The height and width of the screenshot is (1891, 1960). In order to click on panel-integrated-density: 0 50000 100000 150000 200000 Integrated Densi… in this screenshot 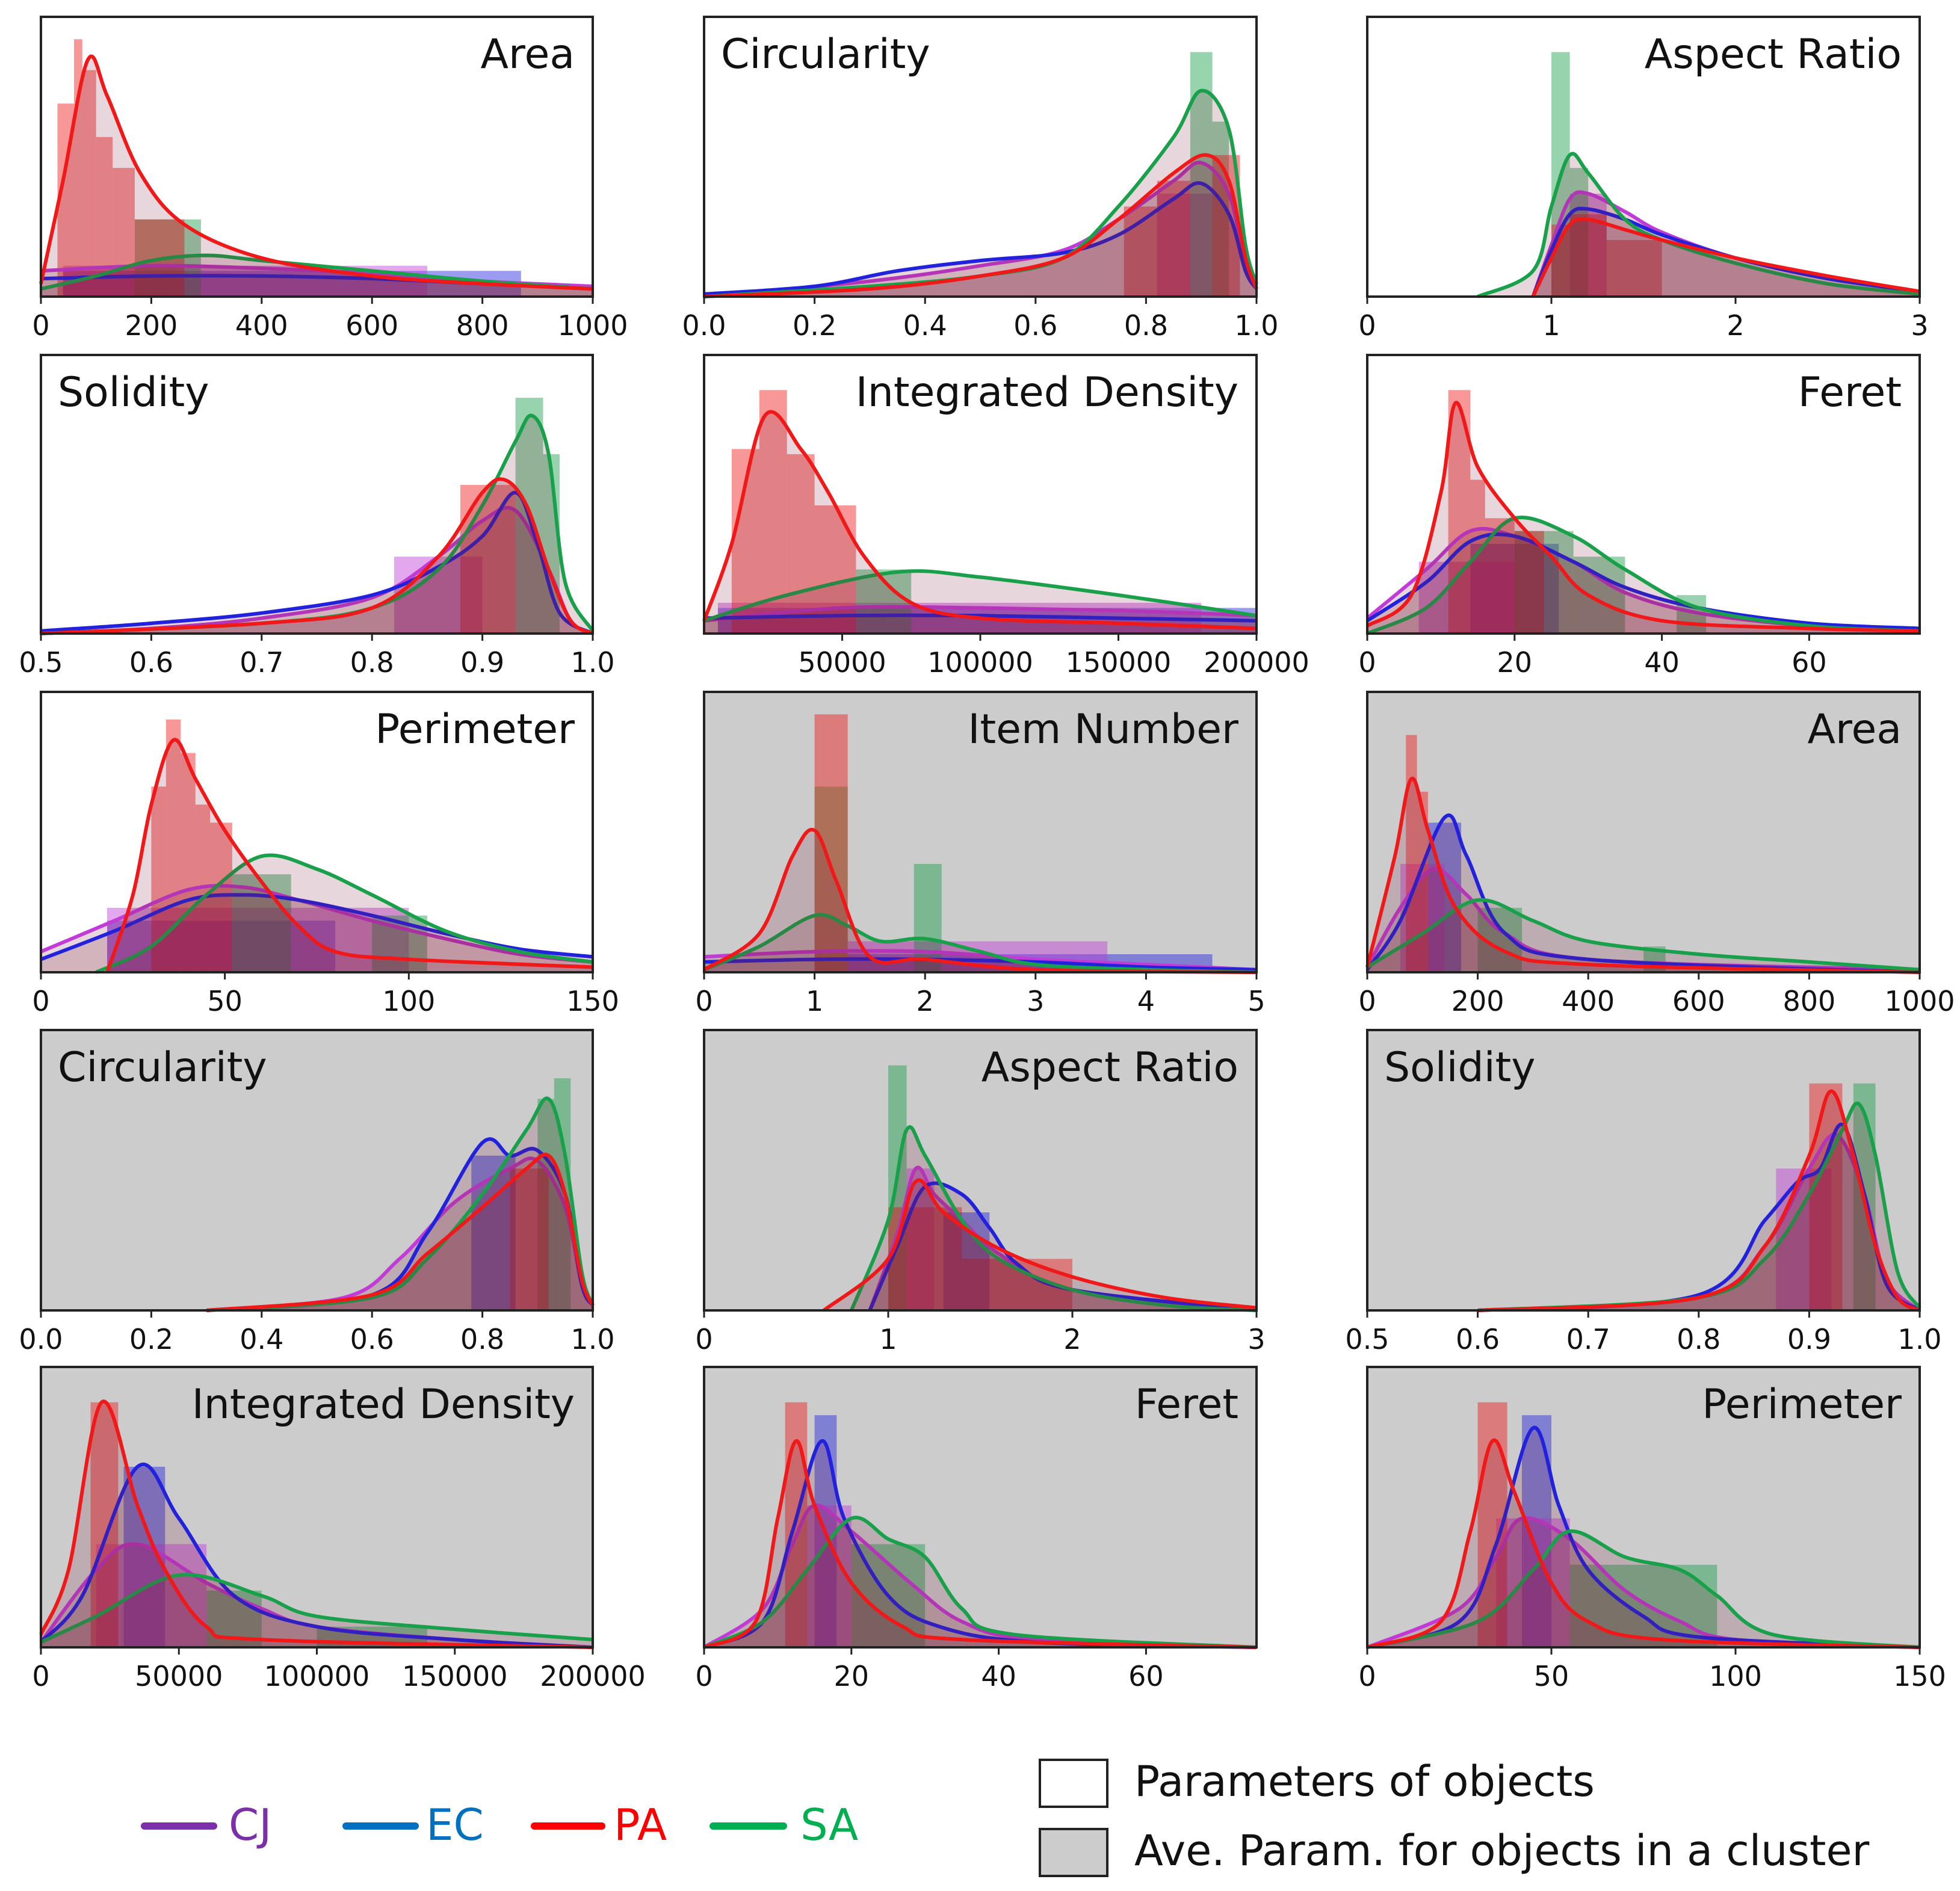, I will do `click(339, 1529)`.